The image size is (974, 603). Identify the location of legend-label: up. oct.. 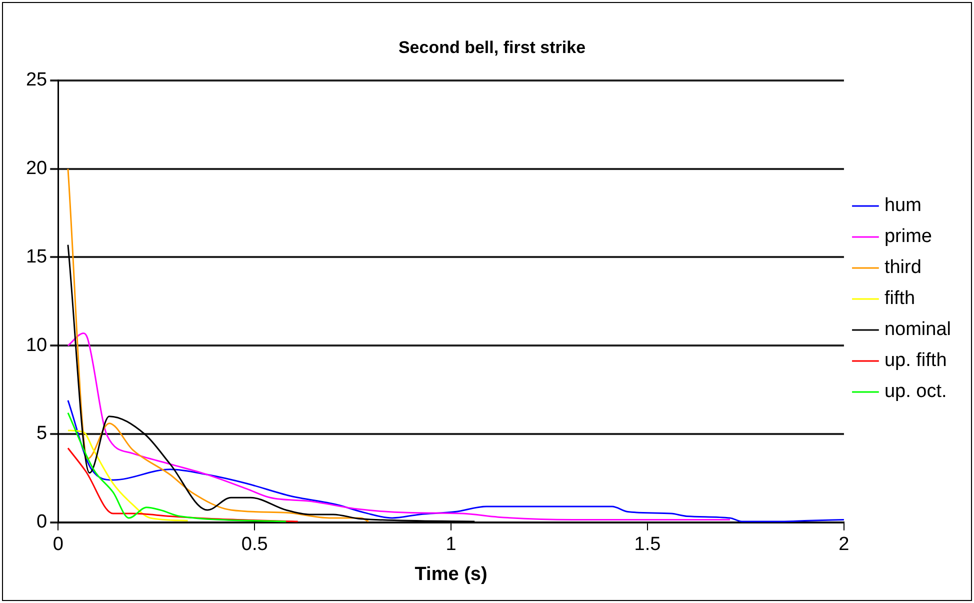
(915, 391).